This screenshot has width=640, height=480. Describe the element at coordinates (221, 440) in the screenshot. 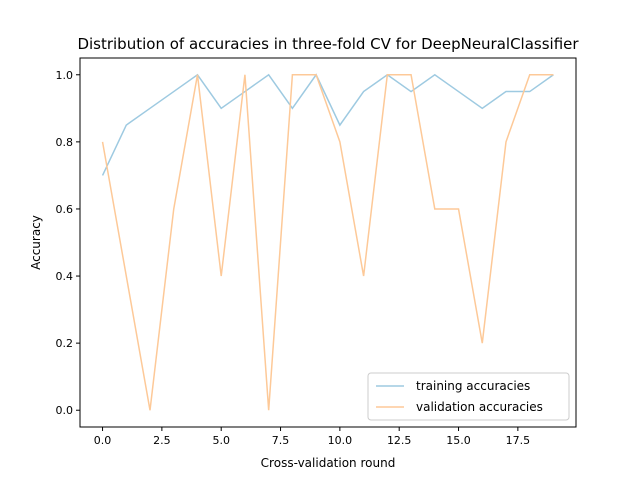

I see `x-tick-label: 5.0` at that location.